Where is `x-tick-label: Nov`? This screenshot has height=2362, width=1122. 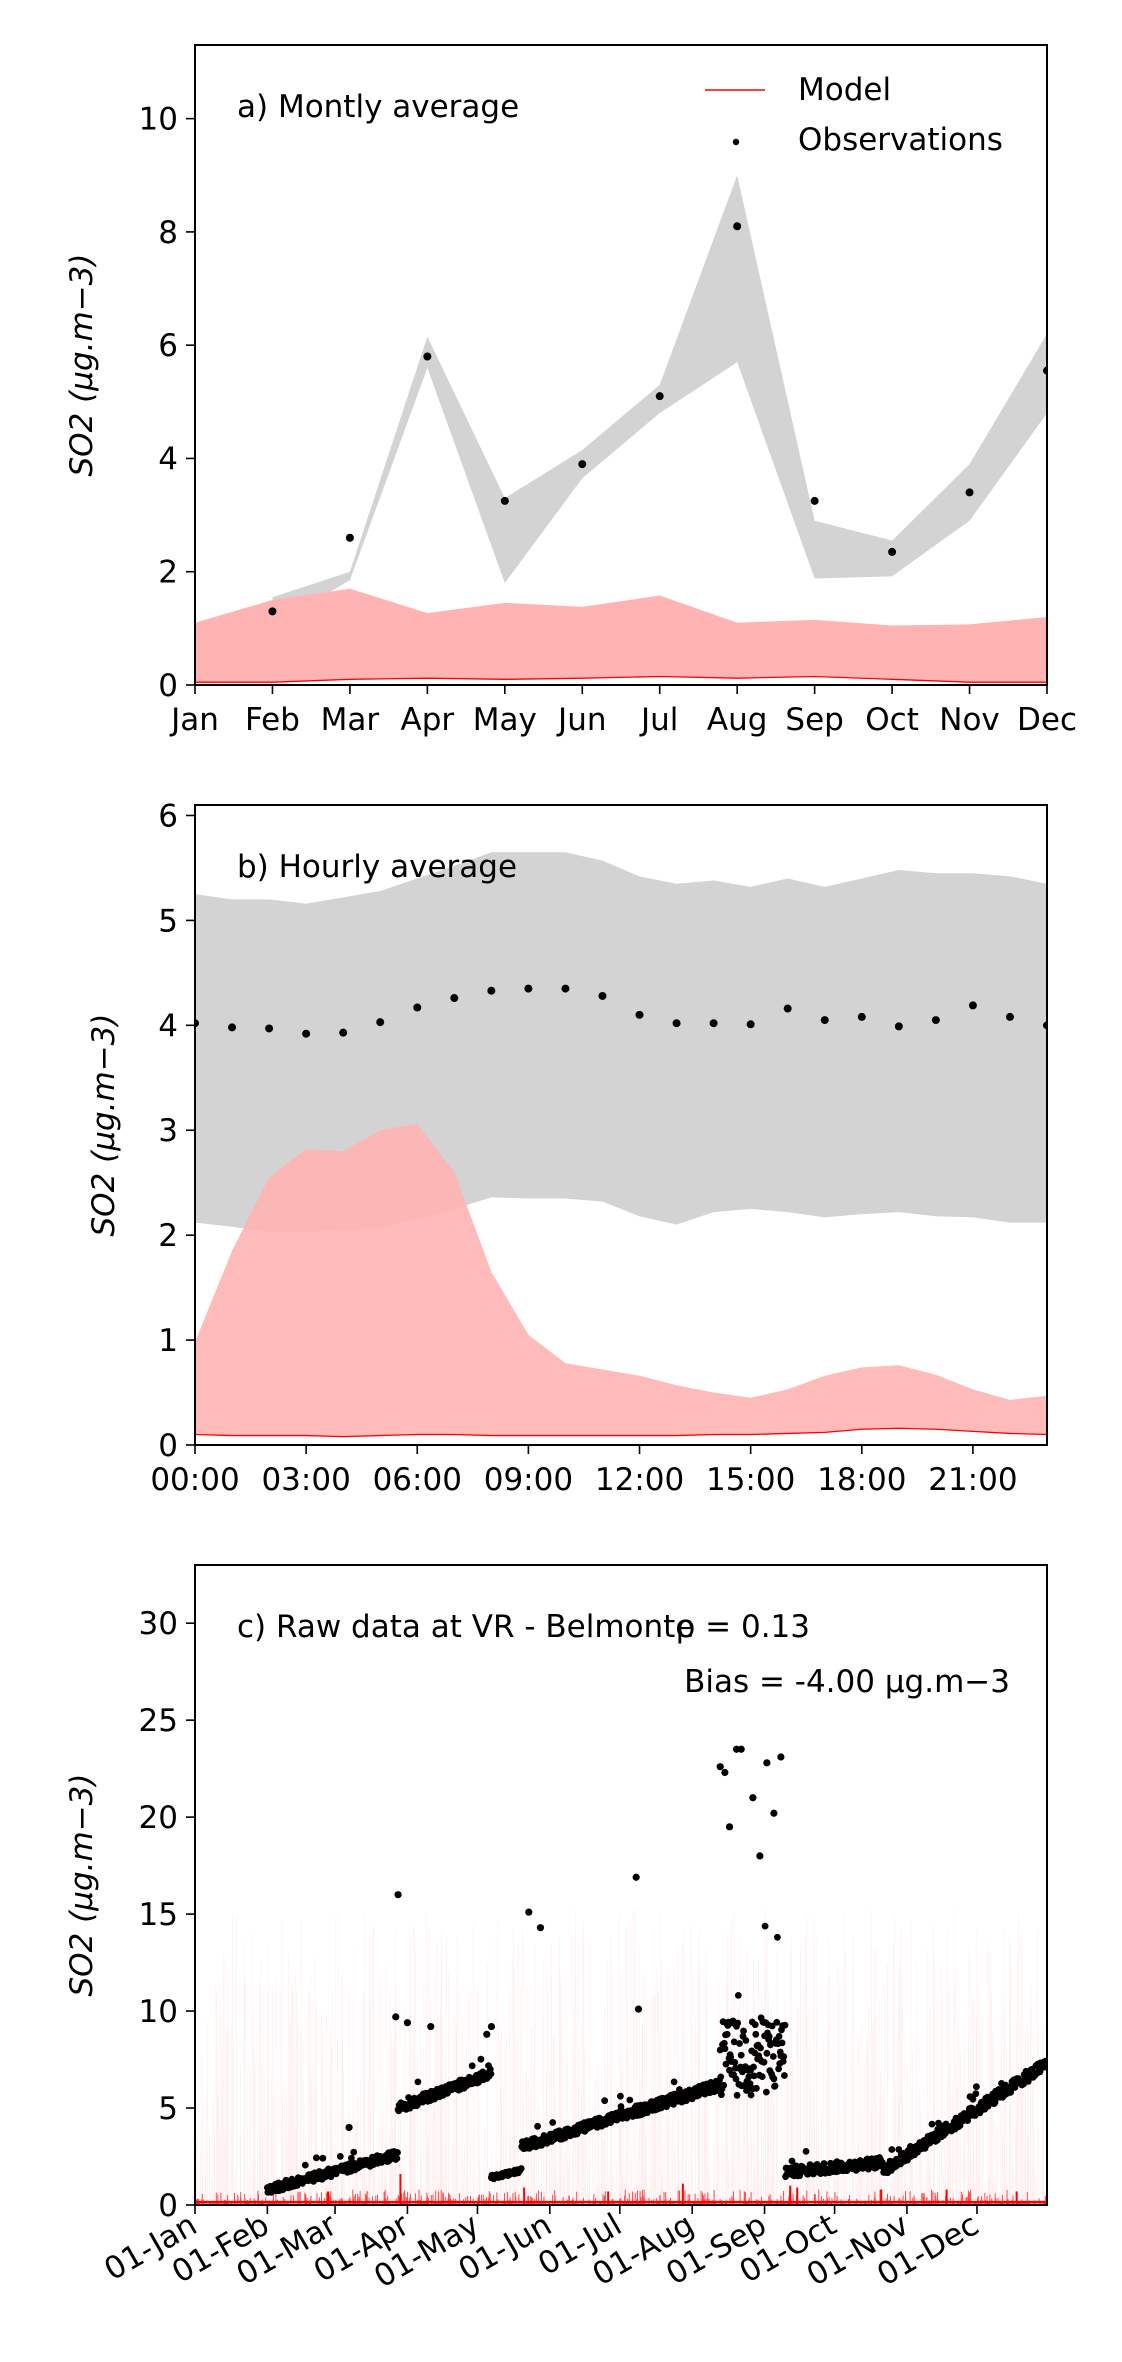
x-tick-label: Nov is located at coordinates (969, 720).